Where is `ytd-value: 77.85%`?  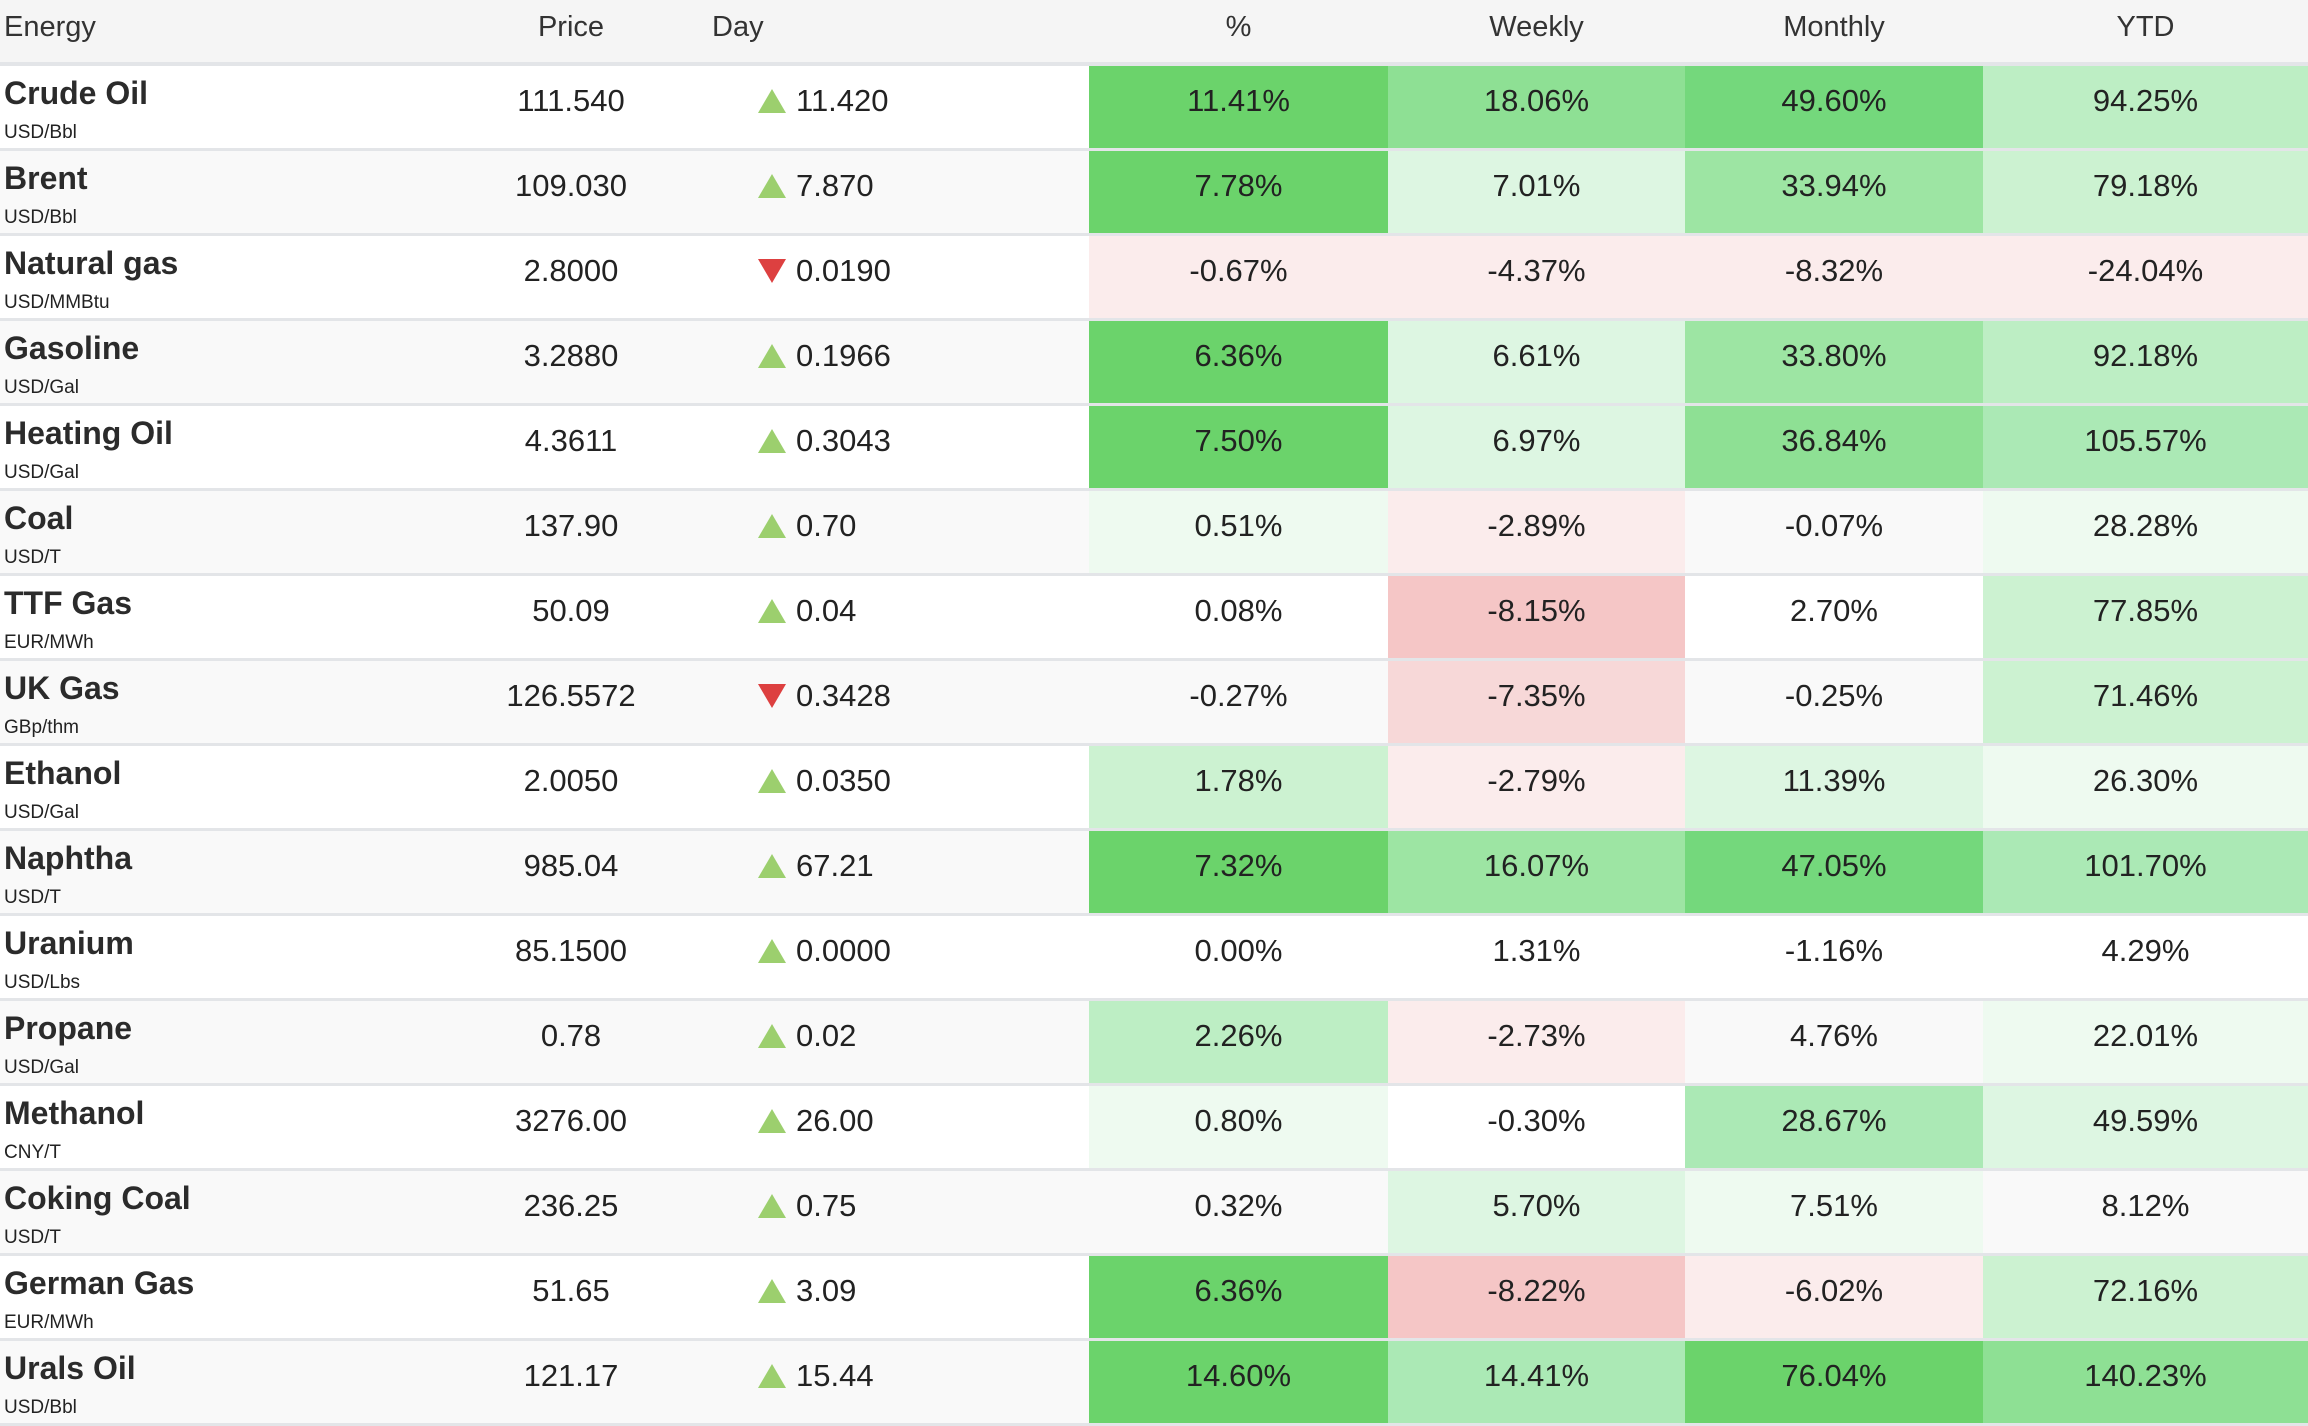 ytd-value: 77.85% is located at coordinates (2145, 610).